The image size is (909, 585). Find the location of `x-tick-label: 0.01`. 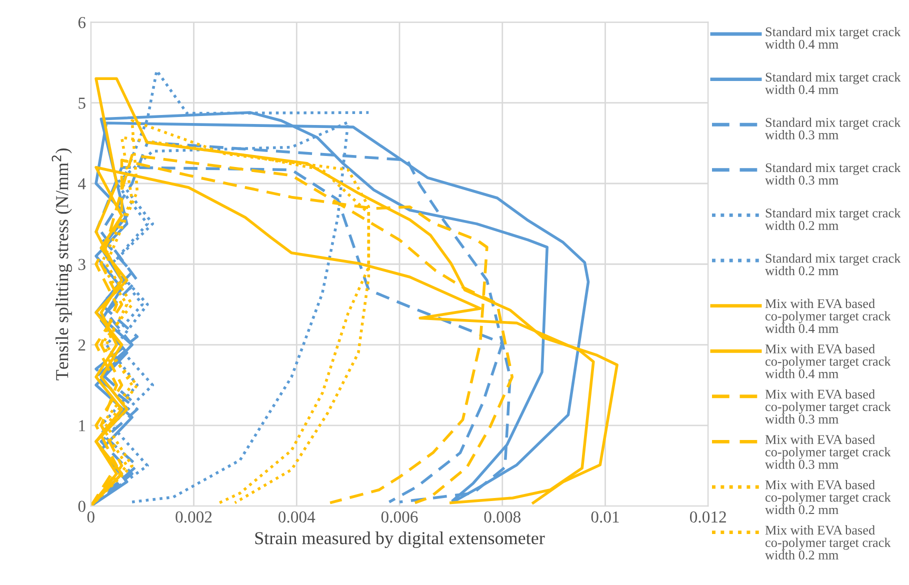

x-tick-label: 0.01 is located at coordinates (605, 517).